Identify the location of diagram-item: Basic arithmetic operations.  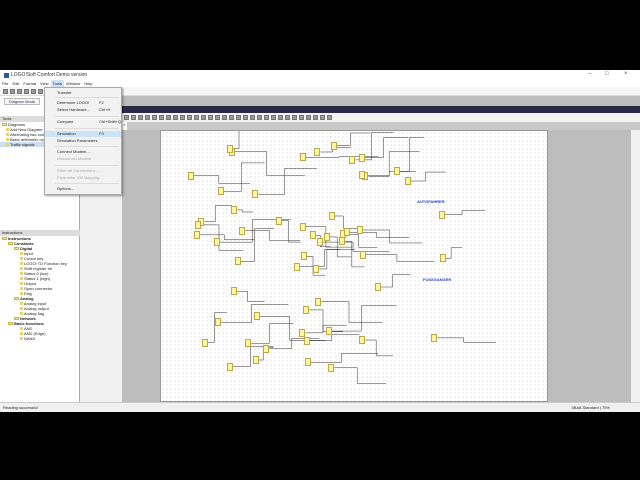
(40, 139).